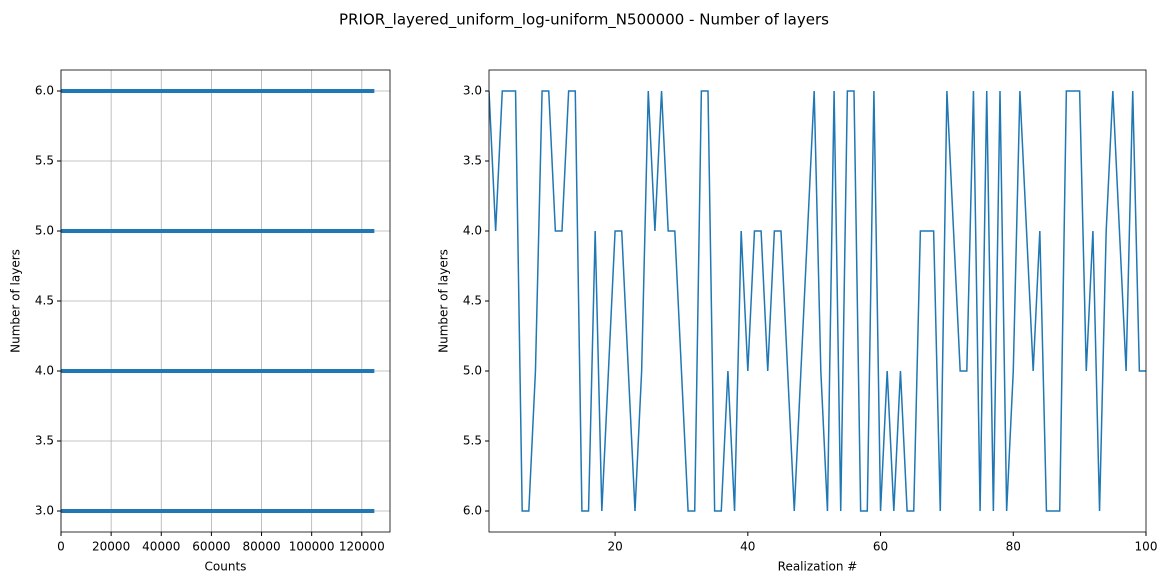 The width and height of the screenshot is (1169, 585). What do you see at coordinates (211, 547) in the screenshot?
I see `x-tick-label: 60000` at bounding box center [211, 547].